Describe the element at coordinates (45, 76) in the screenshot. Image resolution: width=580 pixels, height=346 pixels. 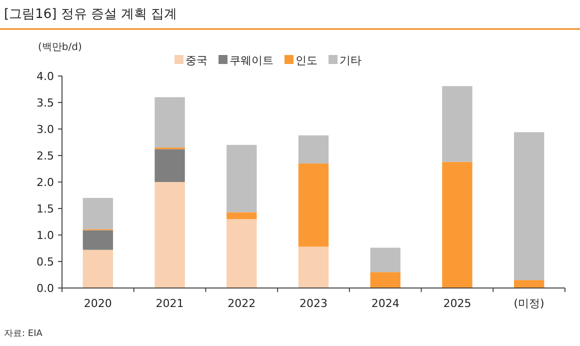
I see `y-tick-label: 4.0` at that location.